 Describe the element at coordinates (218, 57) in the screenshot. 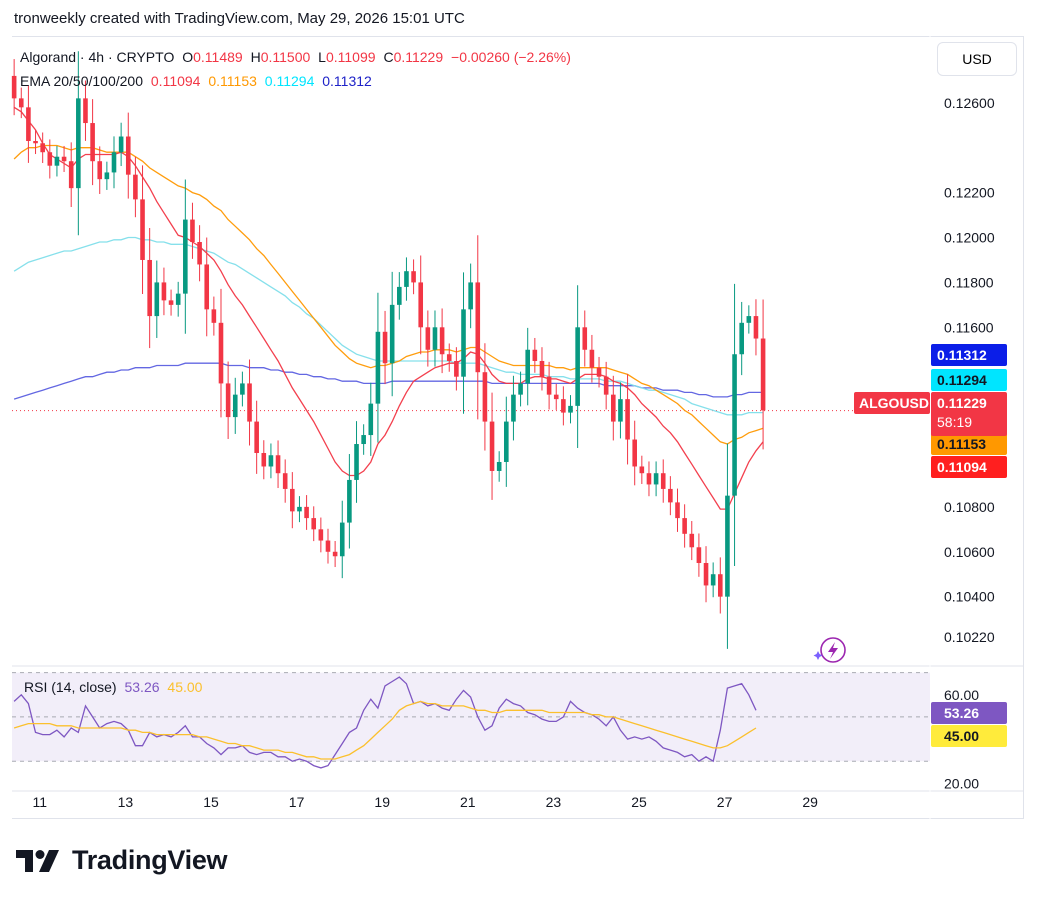

I see `open-value: 0.11489` at that location.